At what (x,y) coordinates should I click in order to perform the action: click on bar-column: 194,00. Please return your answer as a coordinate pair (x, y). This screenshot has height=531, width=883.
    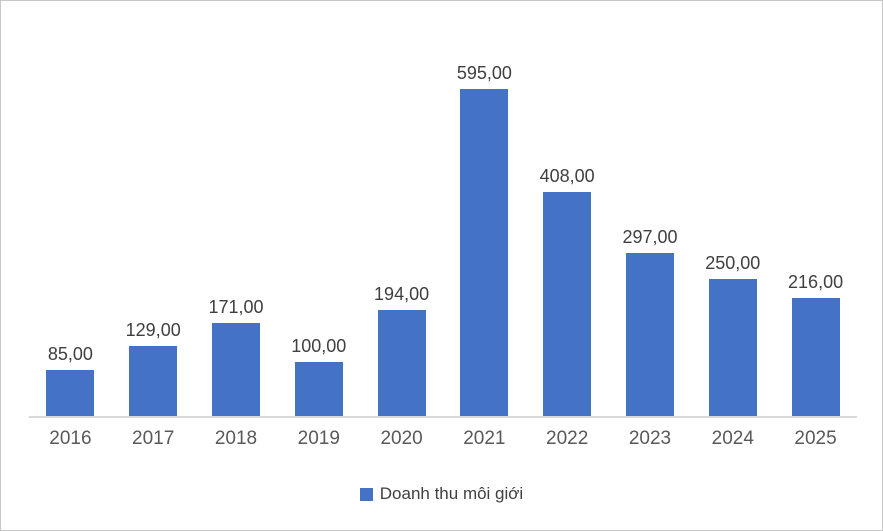
    Looking at the image, I should click on (401, 350).